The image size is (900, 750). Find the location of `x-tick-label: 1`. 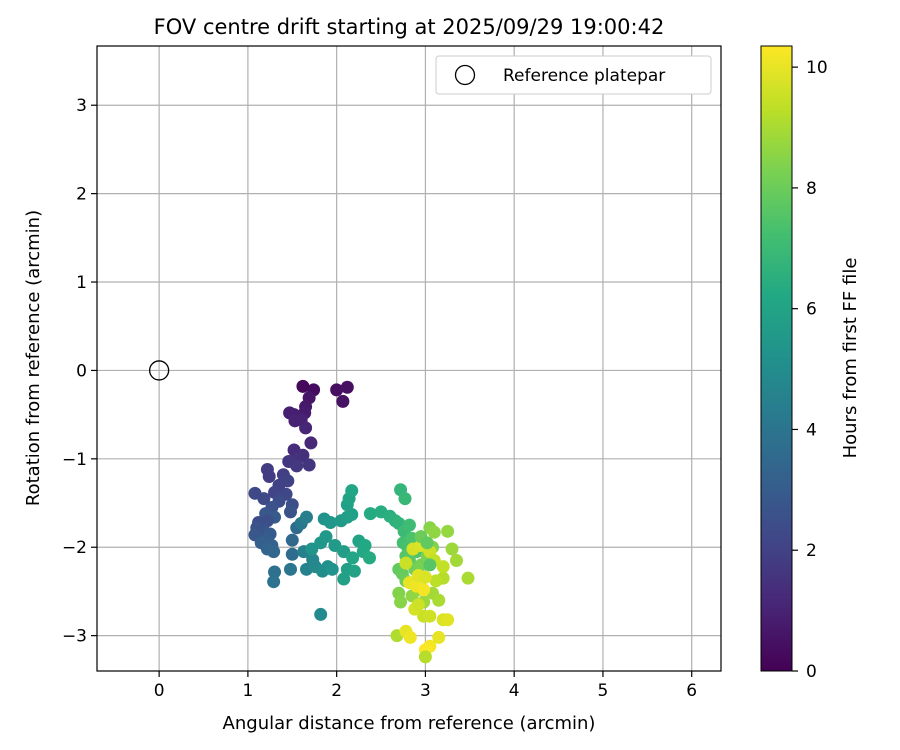

x-tick-label: 1 is located at coordinates (247, 691).